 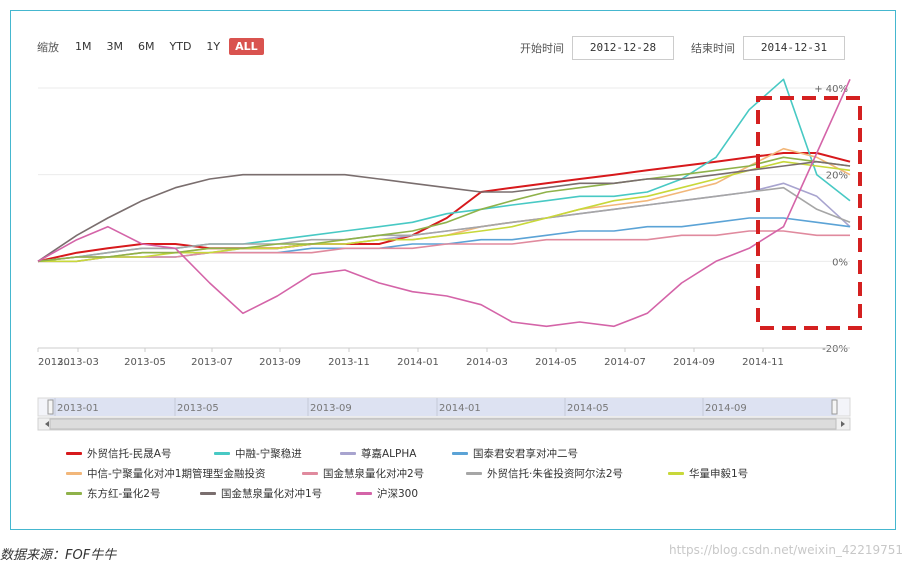 I want to click on x-tick-label: 2013-07, so click(x=212, y=362).